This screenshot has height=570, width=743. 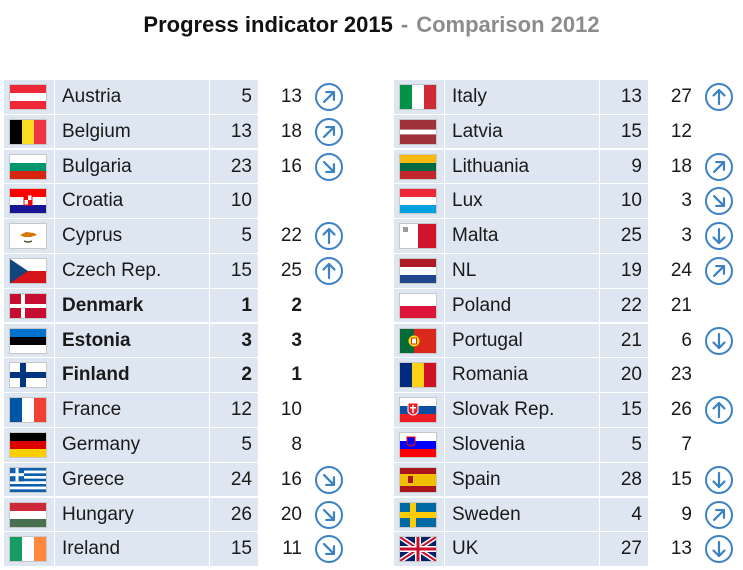 I want to click on country-name: Lux, so click(x=522, y=201).